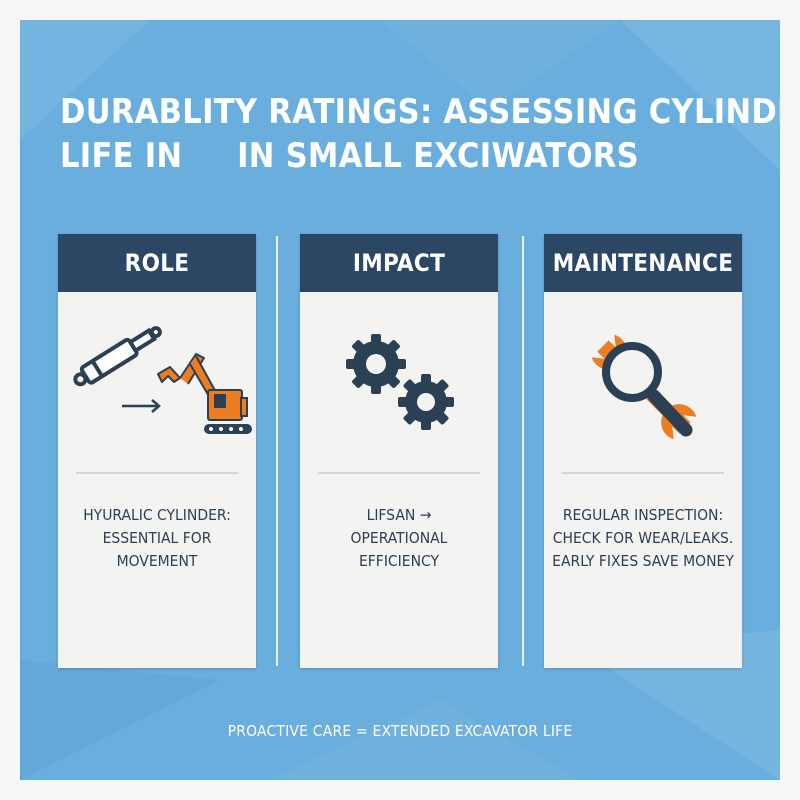 This screenshot has width=800, height=800. What do you see at coordinates (400, 382) in the screenshot?
I see `gears-icon` at bounding box center [400, 382].